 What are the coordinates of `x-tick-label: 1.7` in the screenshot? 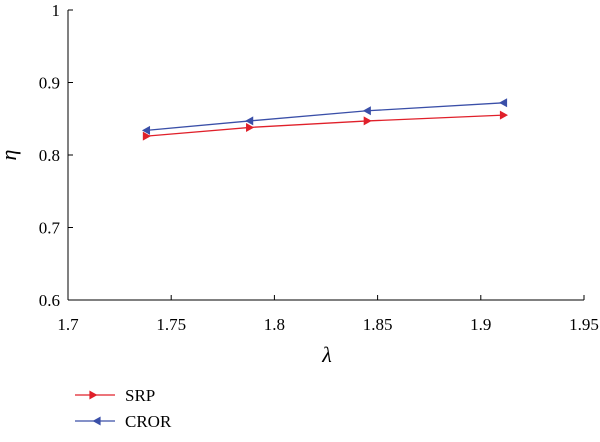 It's located at (68, 324).